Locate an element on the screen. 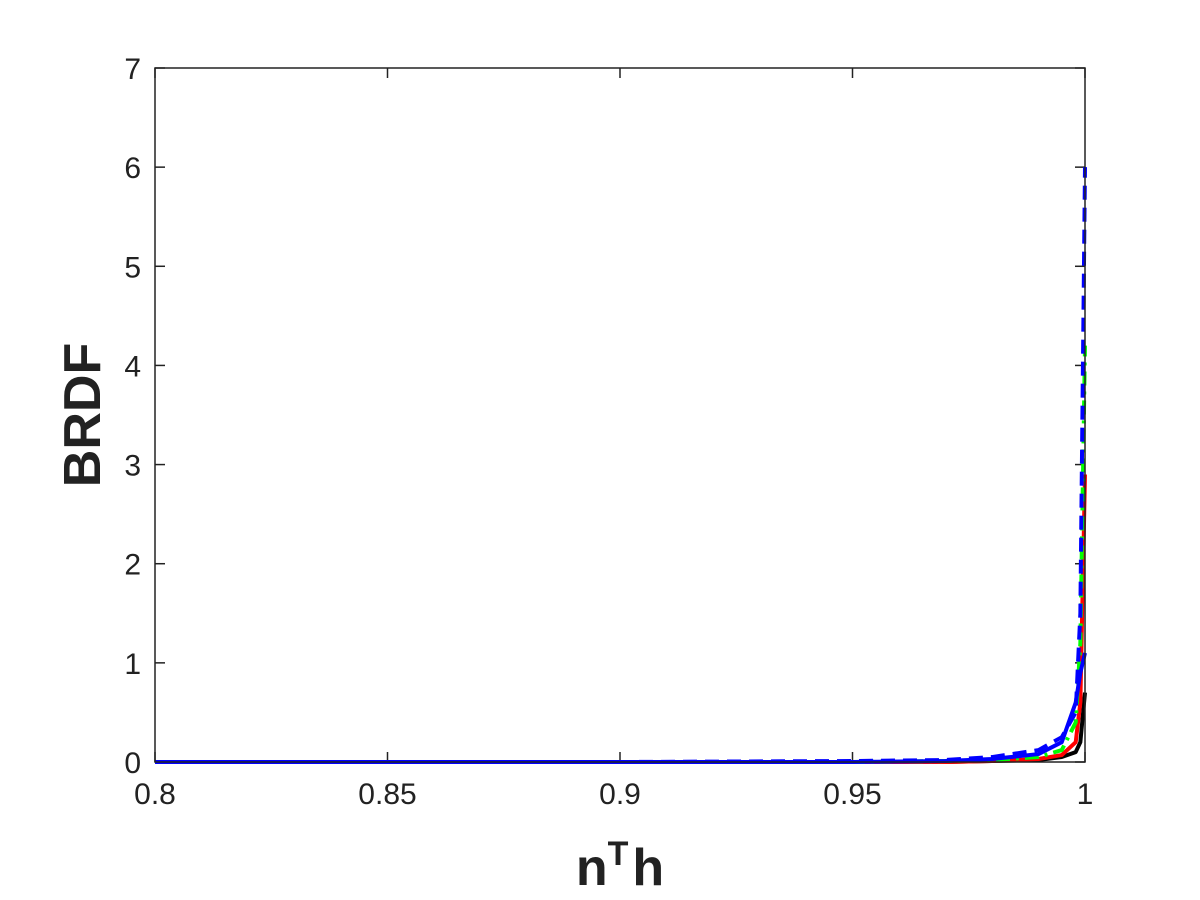 This screenshot has width=1200, height=900. x-axis-label: nTh is located at coordinates (620, 866).